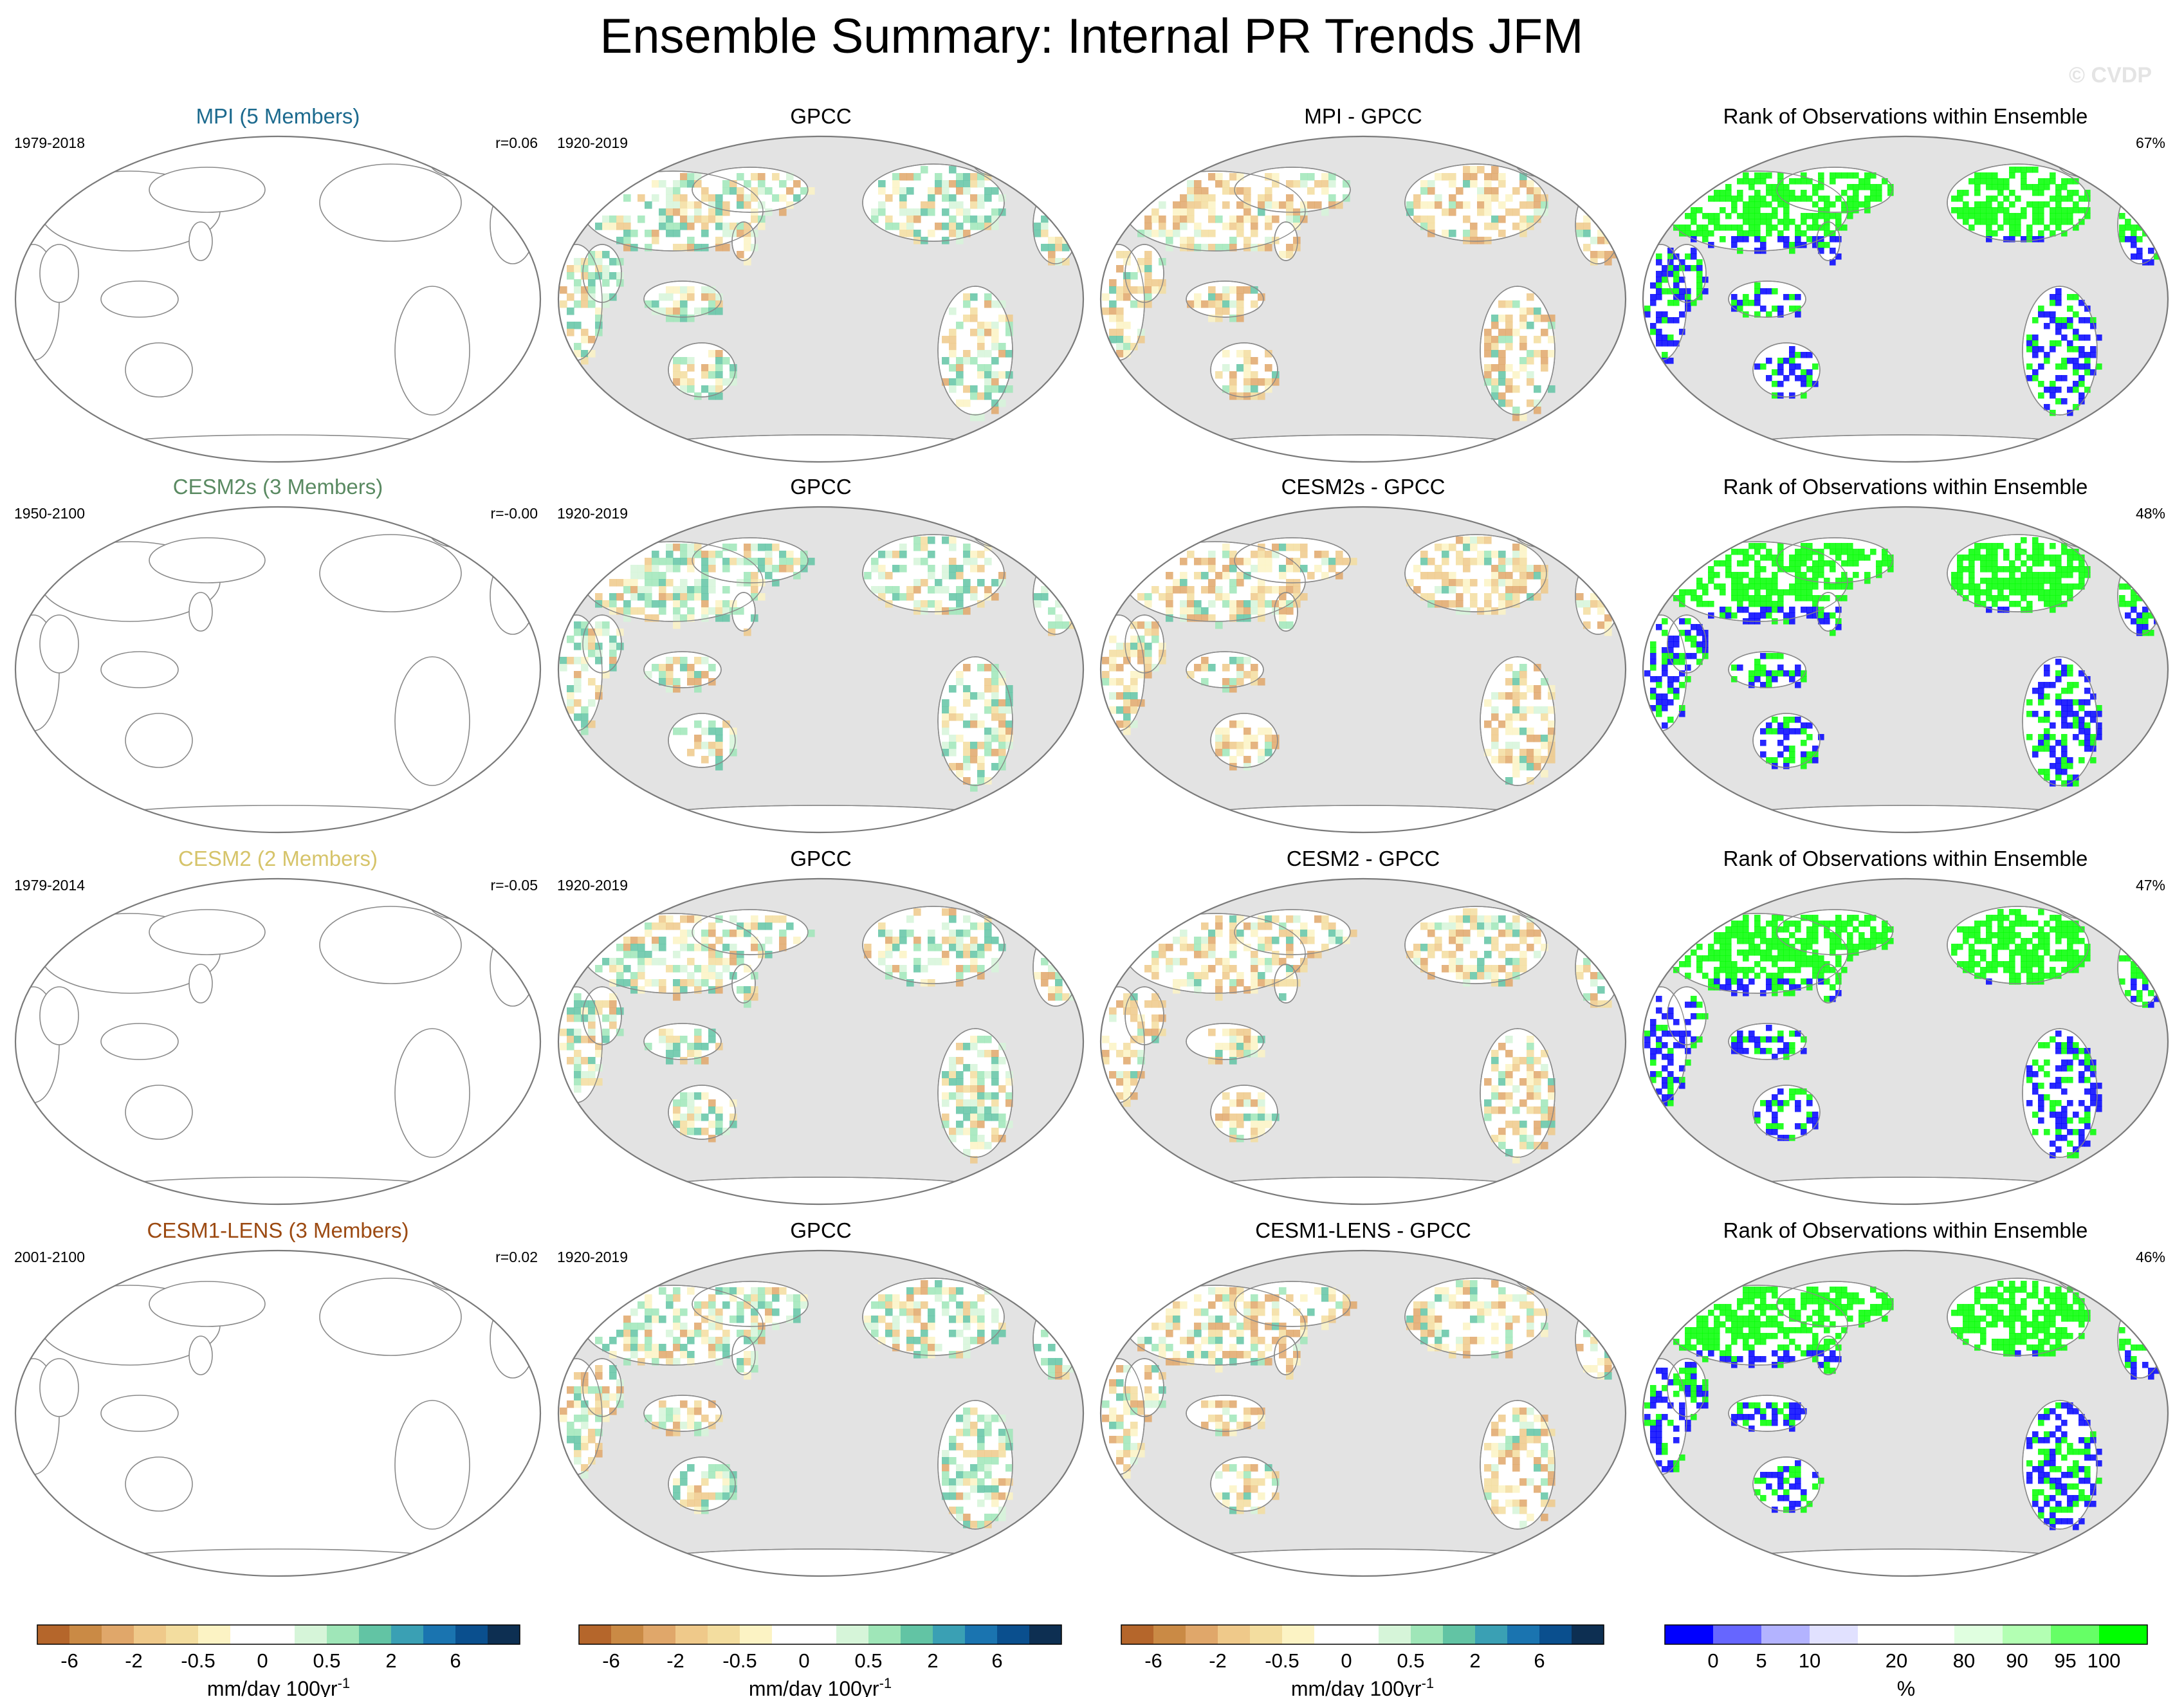 The image size is (2184, 1697). I want to click on colorbar-3: -6 -2 -0.5 0 0.5 2 6 mm/day 100yr-1, so click(1363, 1660).